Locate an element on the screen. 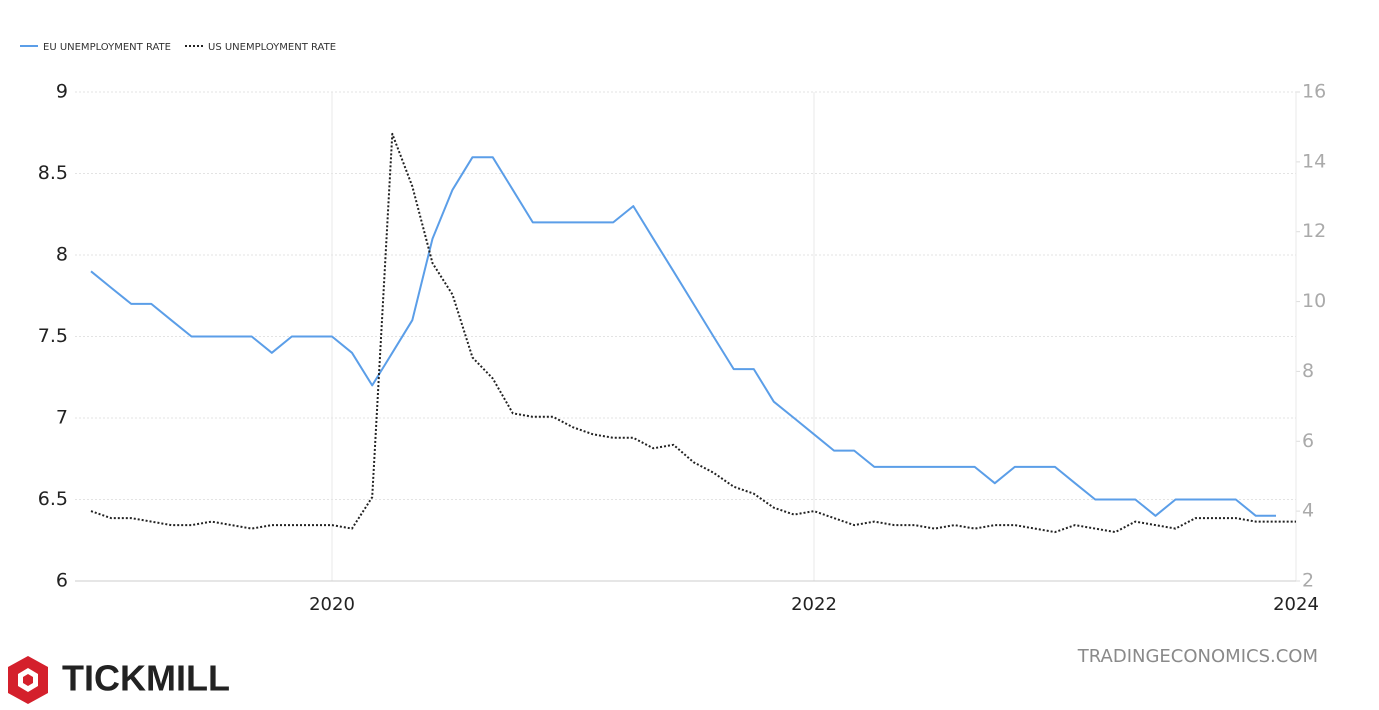 Image resolution: width=1379 pixels, height=710 pixels. watermark: TRADINGECONOMICS.COM is located at coordinates (1197, 656).